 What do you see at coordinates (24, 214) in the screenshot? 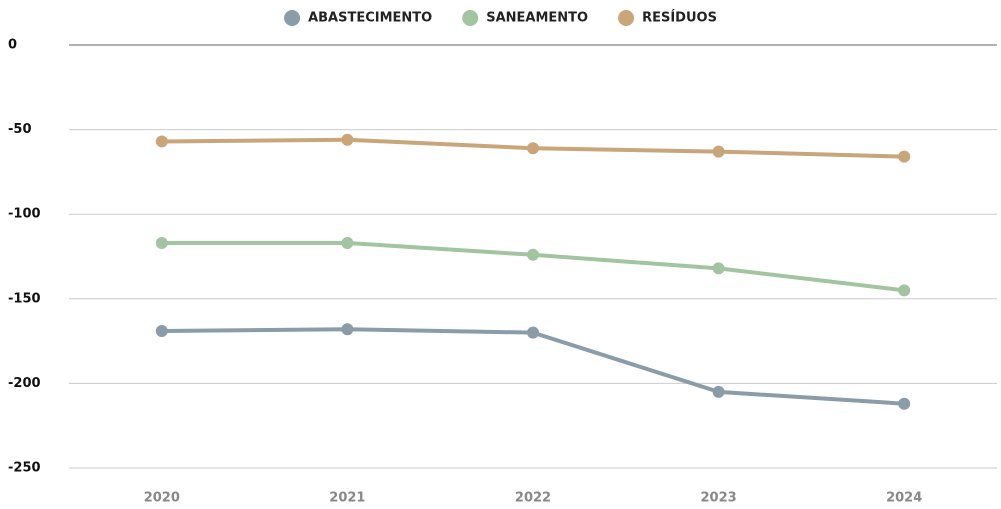
I see `y-tick-label: -100` at bounding box center [24, 214].